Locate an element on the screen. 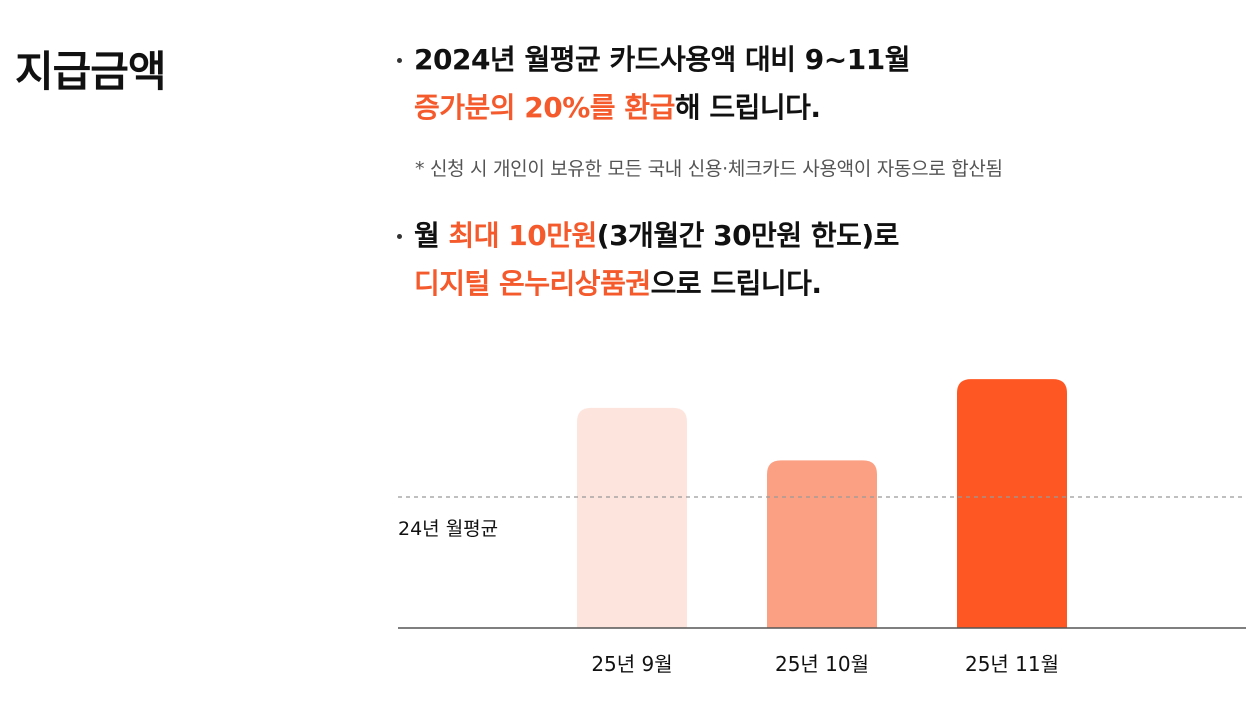 The width and height of the screenshot is (1256, 702). x-tick-label: 25년 11월 is located at coordinates (1012, 664).